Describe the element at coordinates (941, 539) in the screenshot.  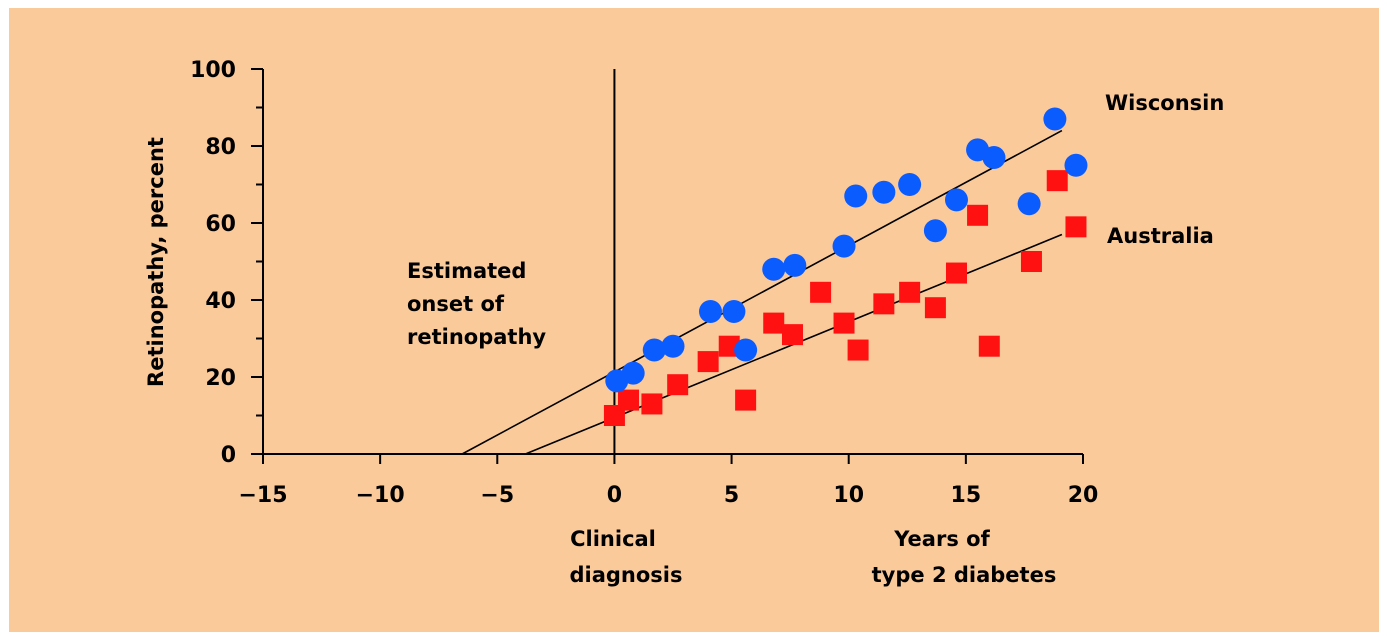
I see `x-axis-label-line-1: Years of` at that location.